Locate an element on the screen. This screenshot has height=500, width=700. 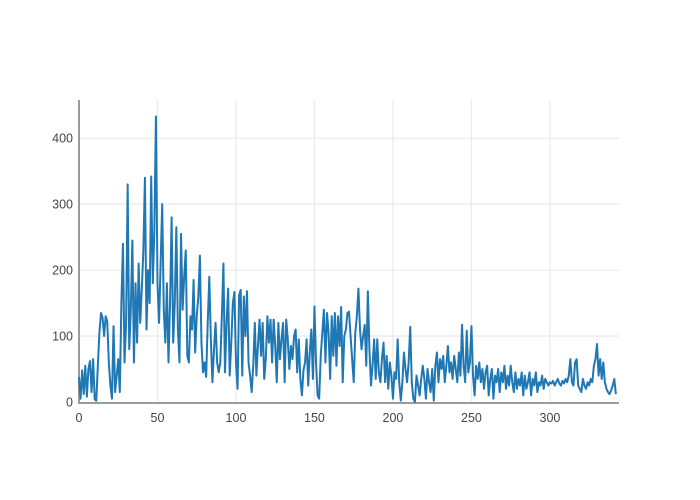
y-tick-label: 0 is located at coordinates (69, 403).